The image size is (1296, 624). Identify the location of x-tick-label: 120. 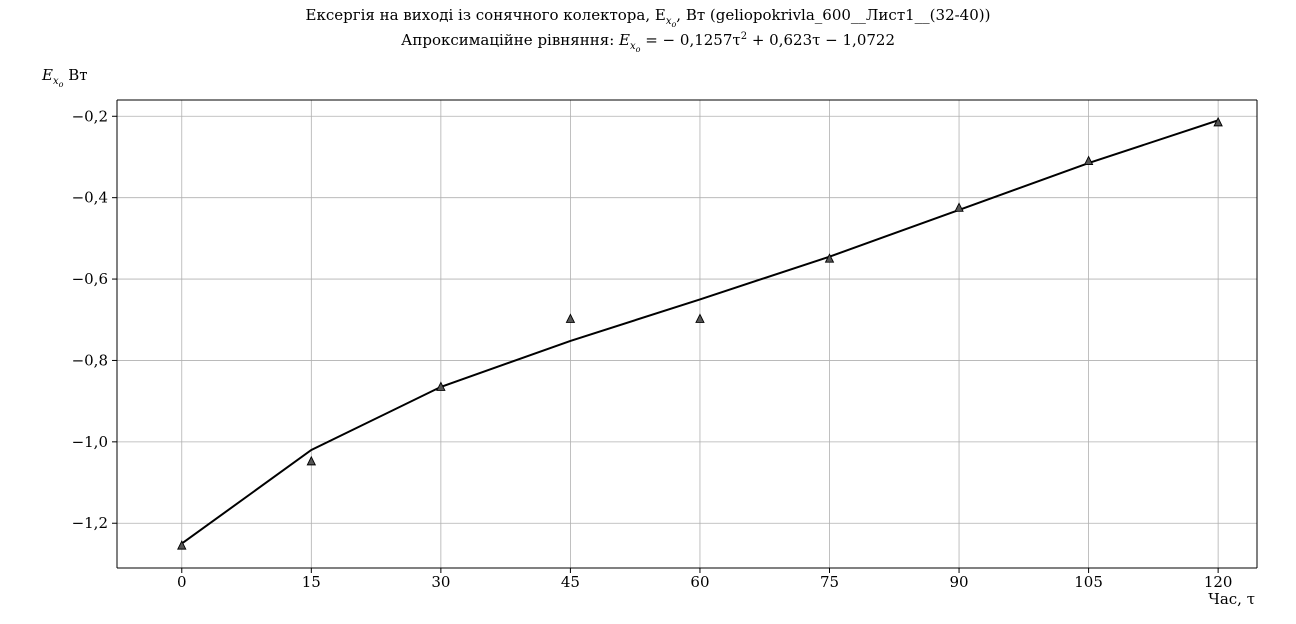
(1218, 582).